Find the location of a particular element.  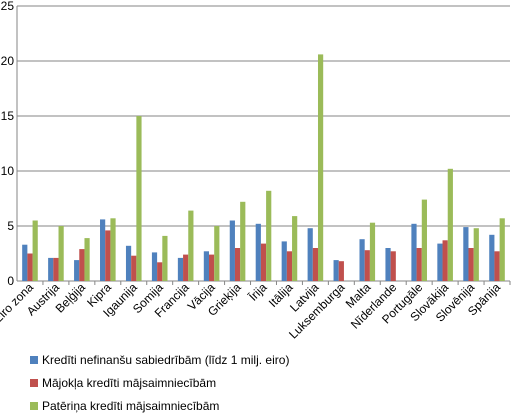

legend-item-series-3: Patēriņa kredīti mājsaimniecībām is located at coordinates (159, 405).